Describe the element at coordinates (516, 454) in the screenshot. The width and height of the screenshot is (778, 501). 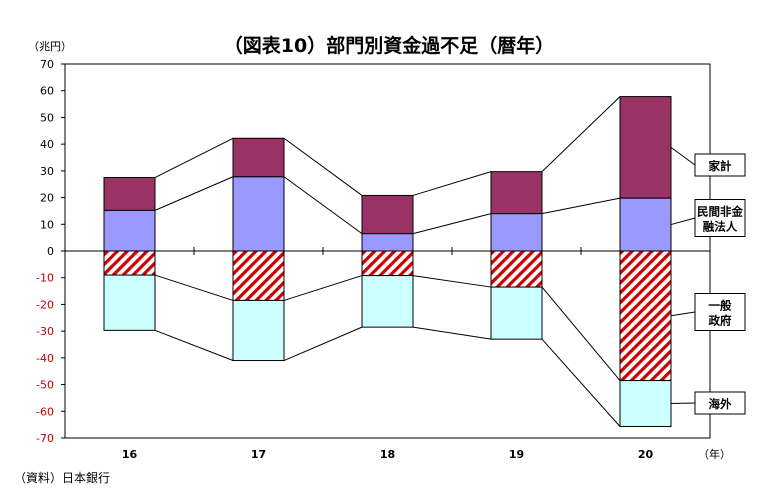
I see `x-tick-label: 19` at that location.